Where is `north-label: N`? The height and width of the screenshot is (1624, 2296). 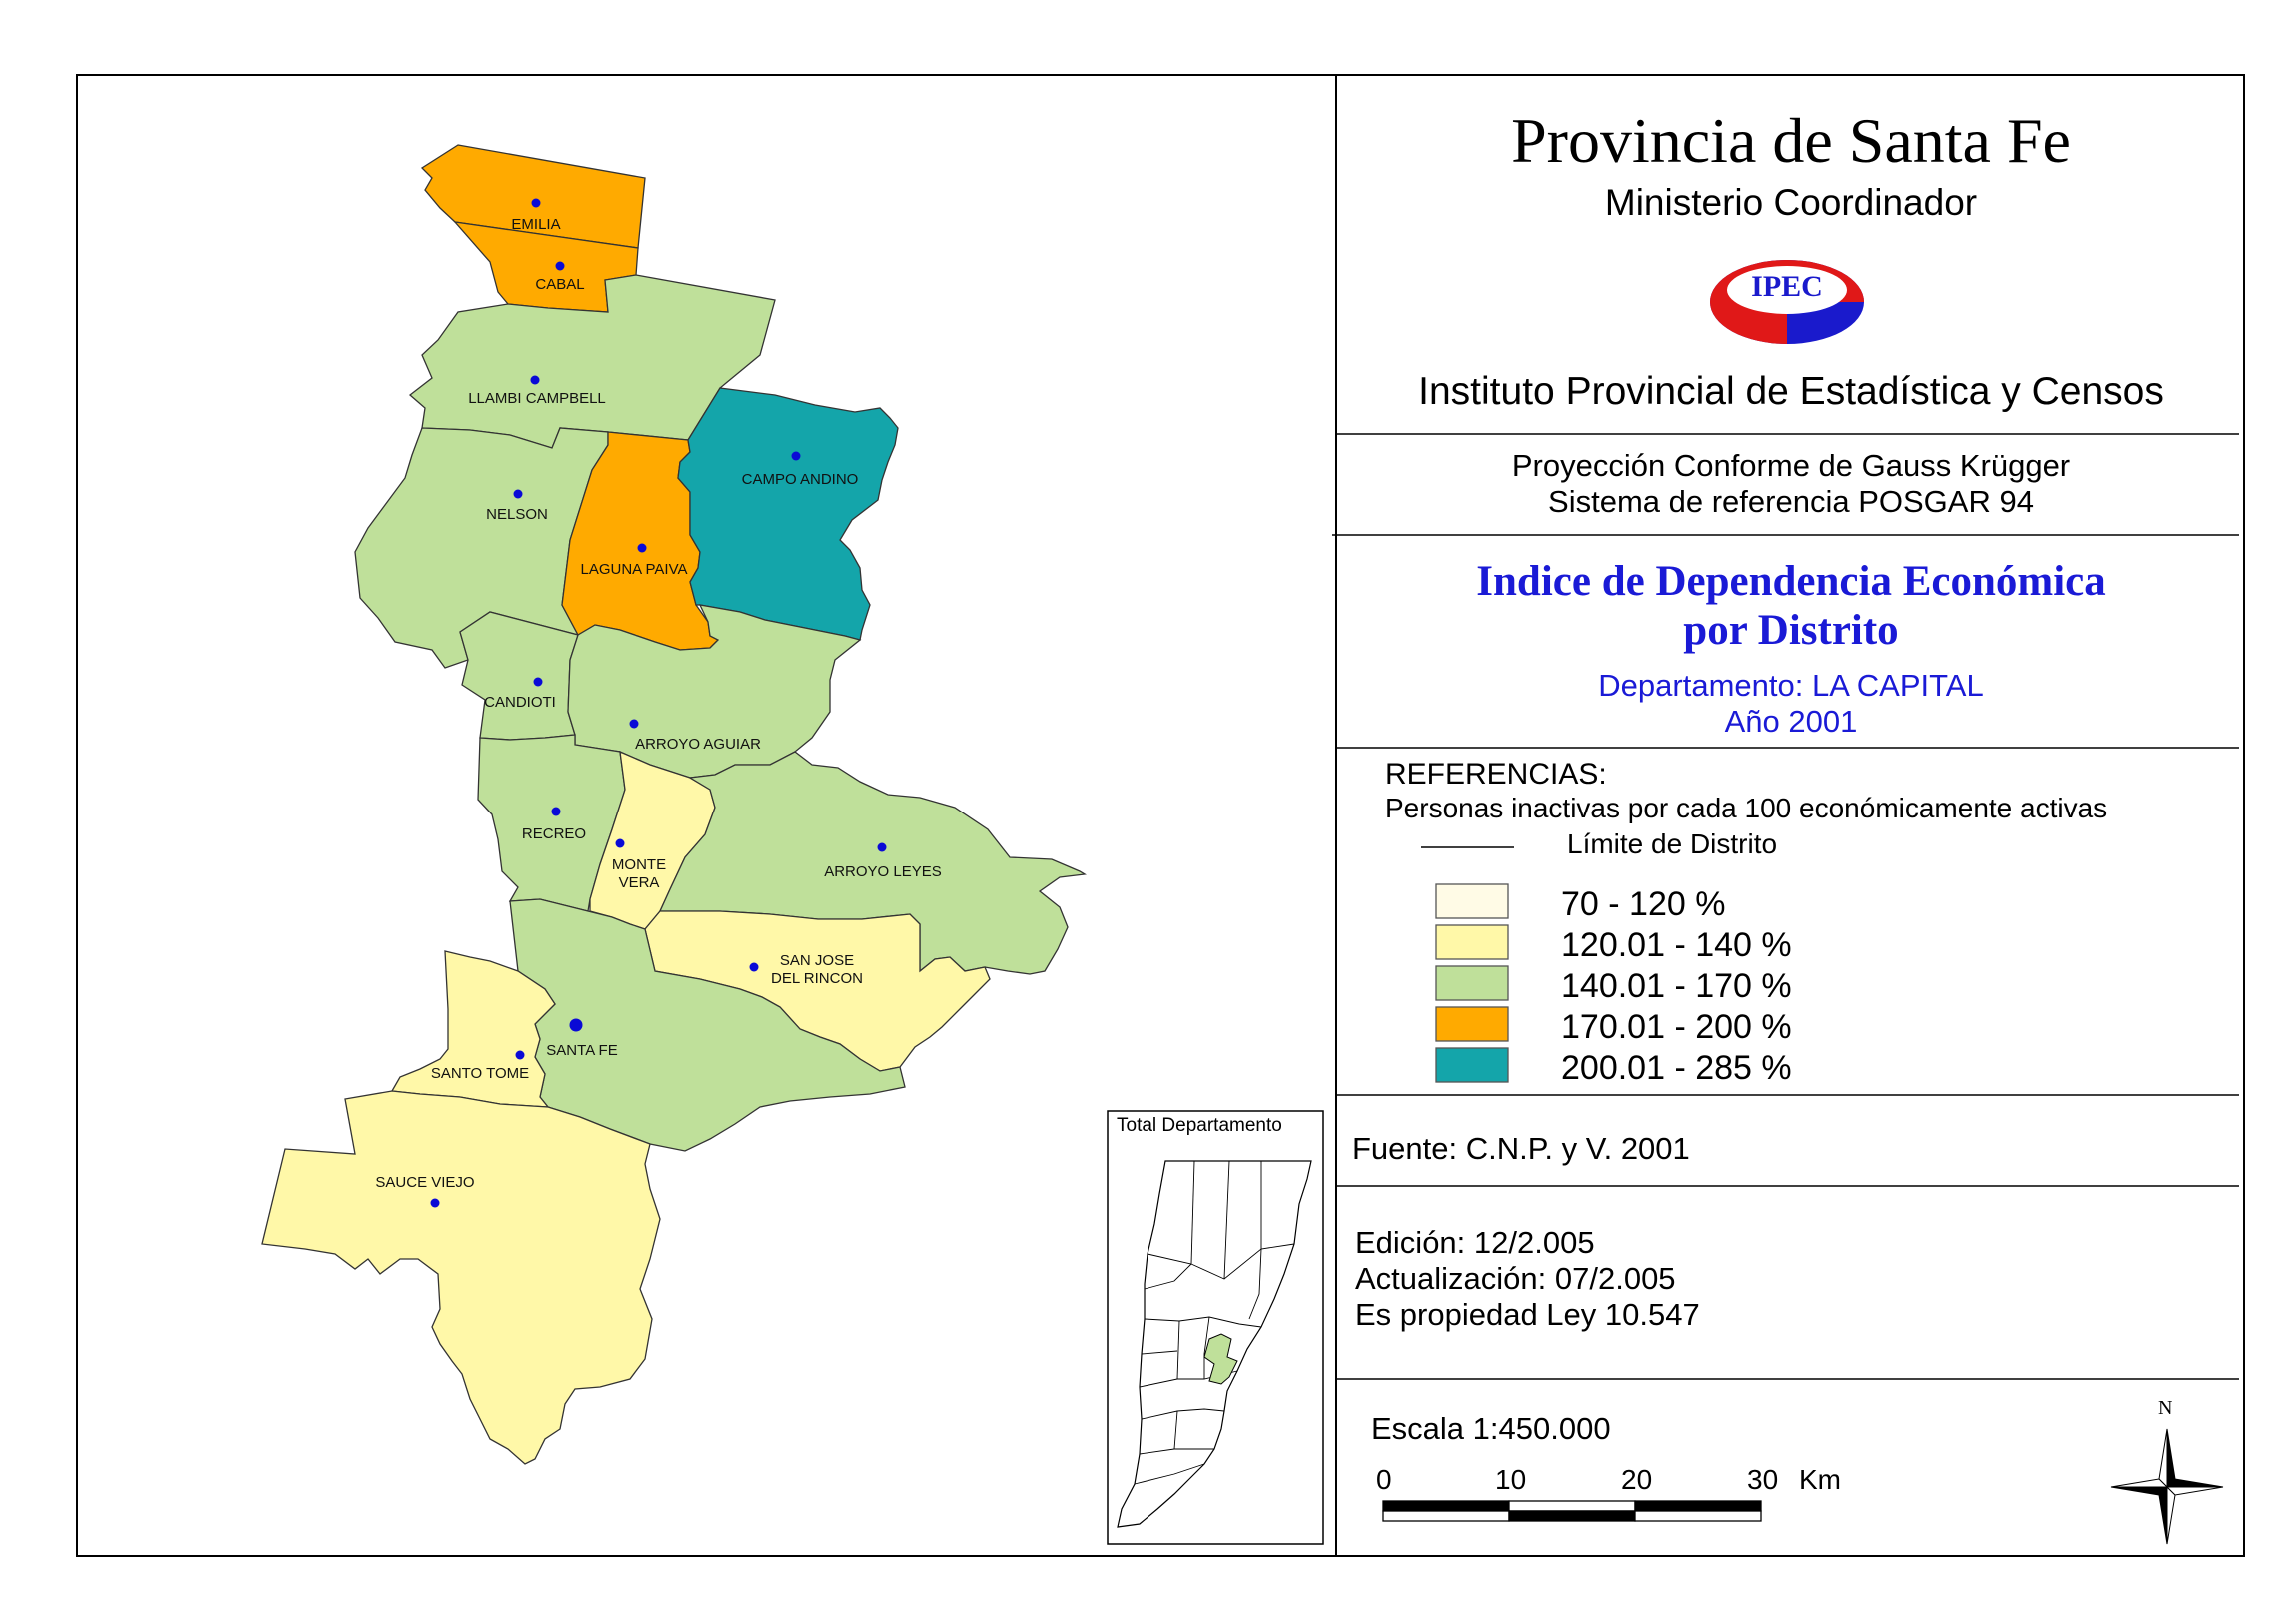
north-label: N is located at coordinates (2166, 1408).